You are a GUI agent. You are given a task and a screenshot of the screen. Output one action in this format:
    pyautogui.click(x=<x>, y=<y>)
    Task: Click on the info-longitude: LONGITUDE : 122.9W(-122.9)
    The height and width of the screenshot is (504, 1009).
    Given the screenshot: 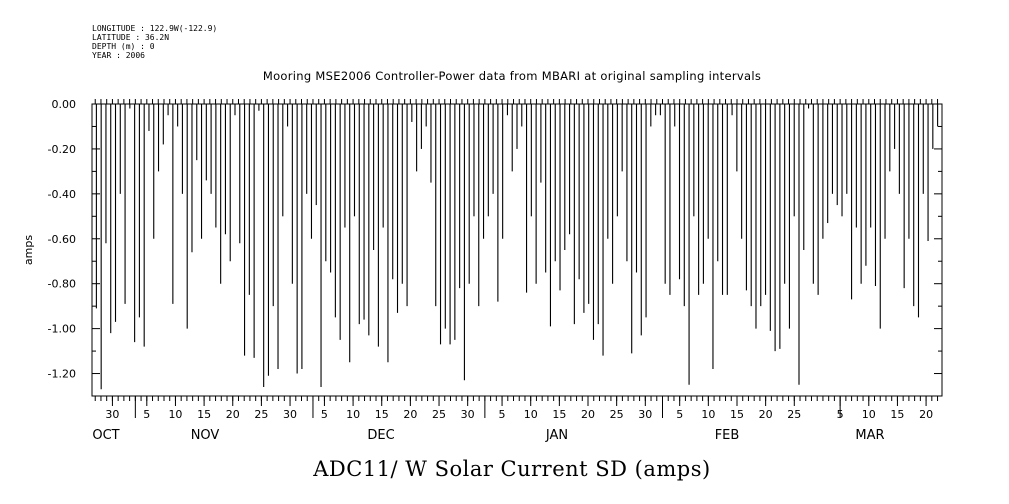 What is the action you would take?
    pyautogui.click(x=154, y=28)
    